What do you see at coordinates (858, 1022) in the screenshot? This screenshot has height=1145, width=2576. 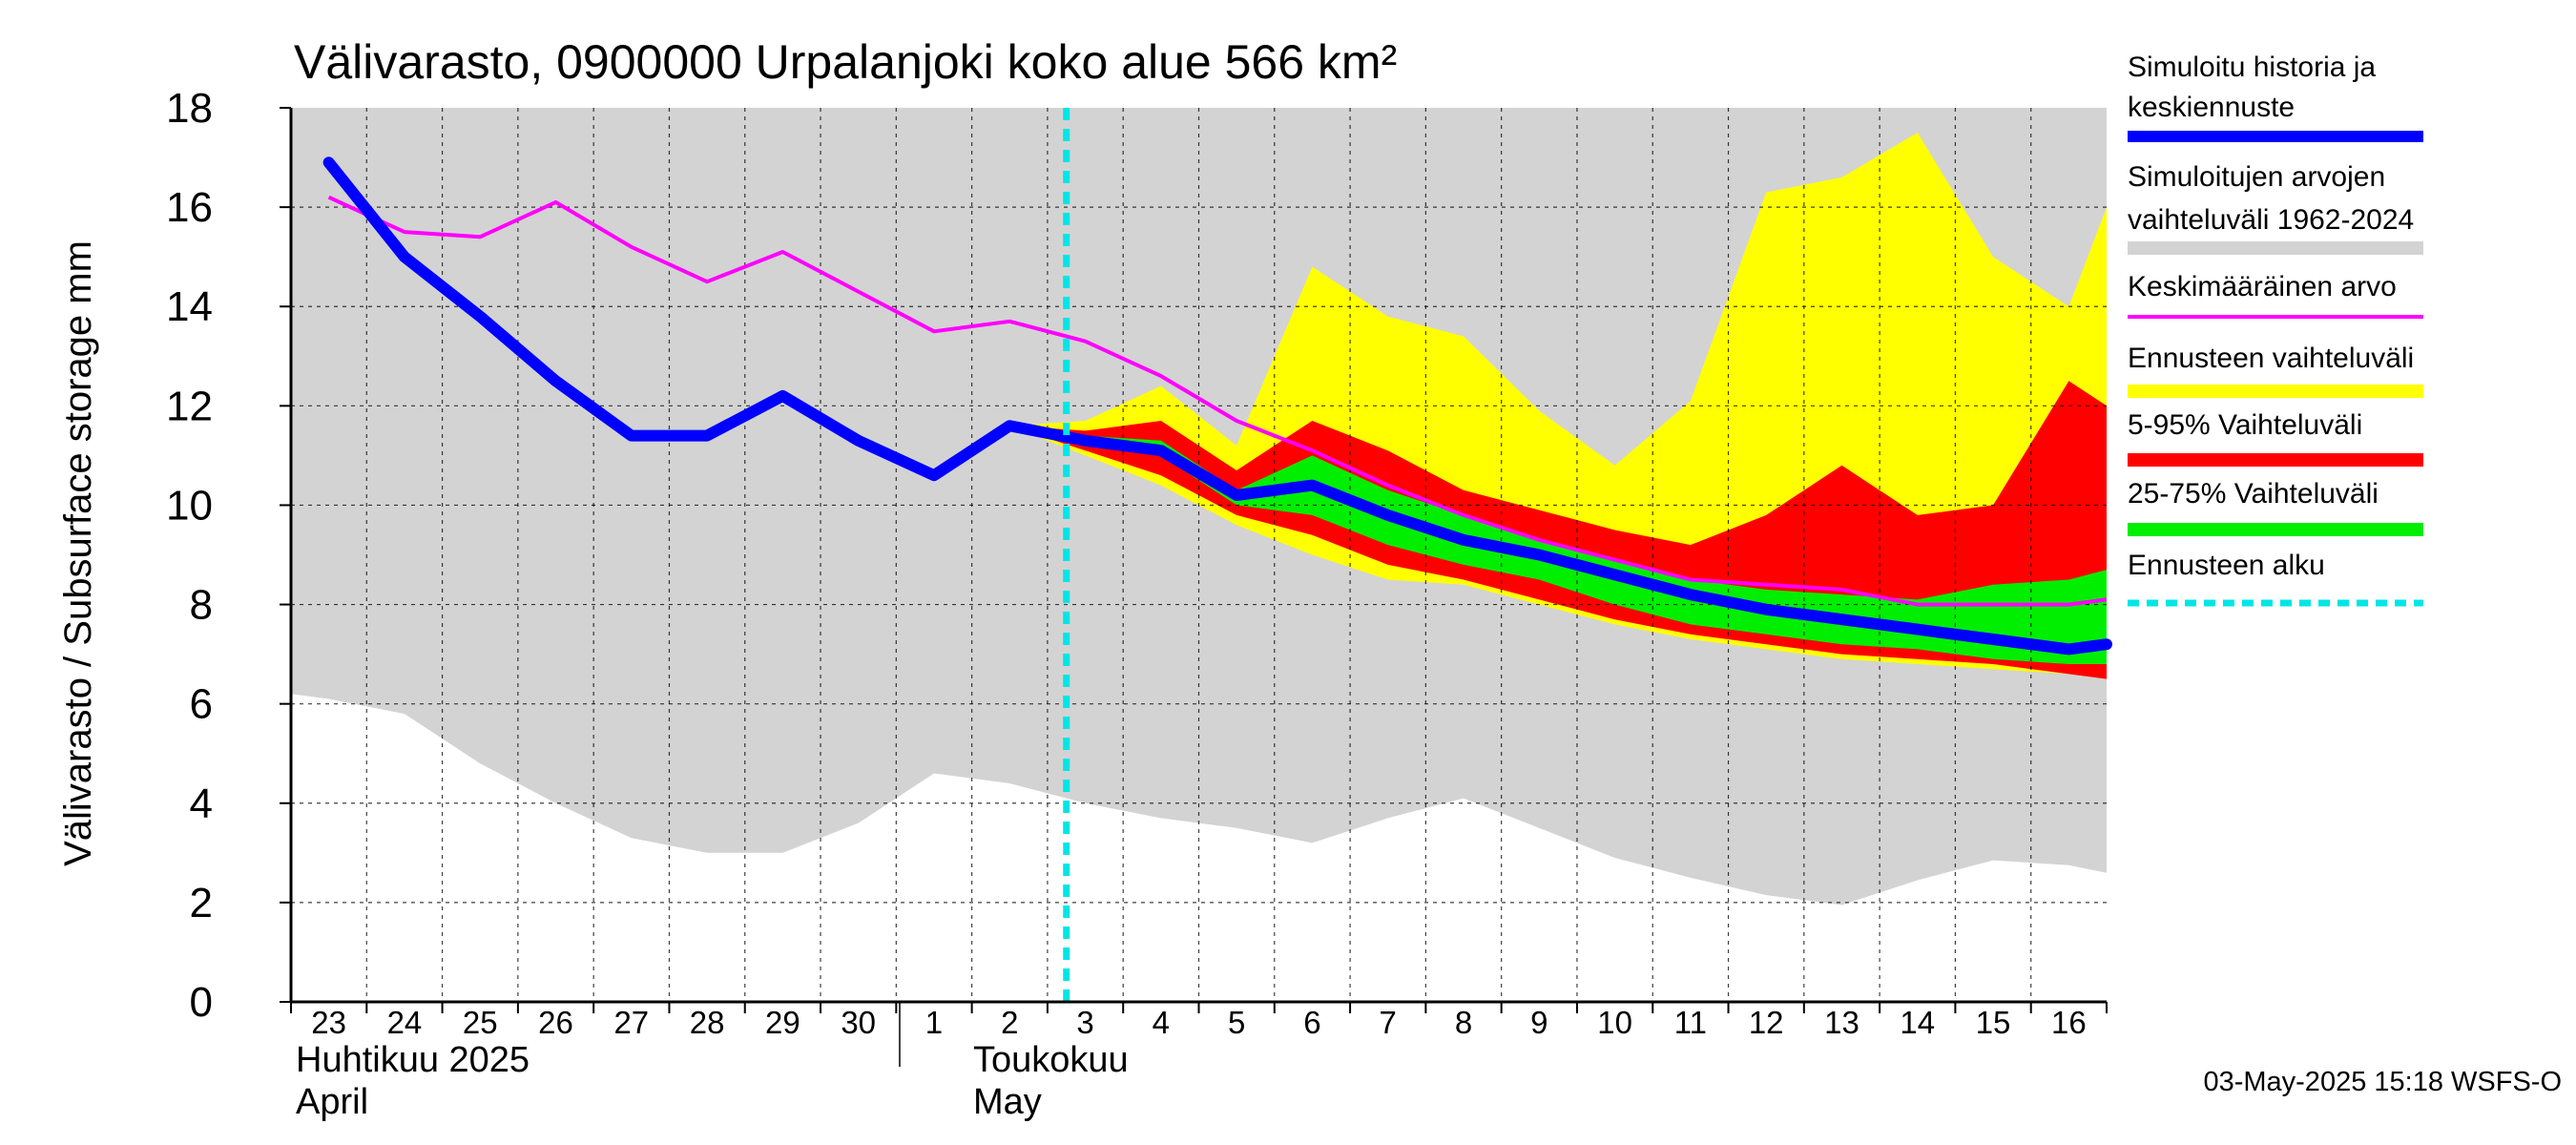 I see `x-tick-label: 30` at bounding box center [858, 1022].